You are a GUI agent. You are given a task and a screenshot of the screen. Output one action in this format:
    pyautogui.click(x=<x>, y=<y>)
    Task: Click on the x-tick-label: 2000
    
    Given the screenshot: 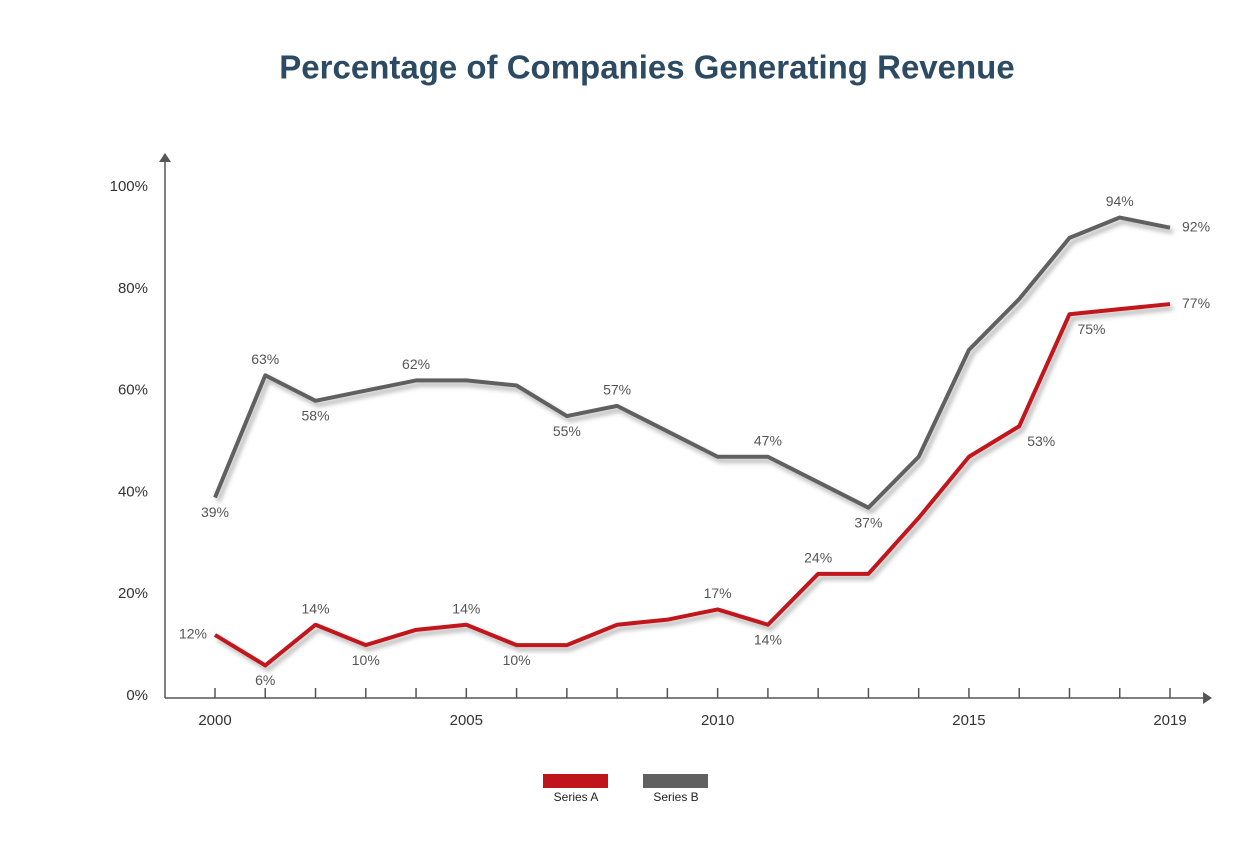 What is the action you would take?
    pyautogui.click(x=214, y=720)
    